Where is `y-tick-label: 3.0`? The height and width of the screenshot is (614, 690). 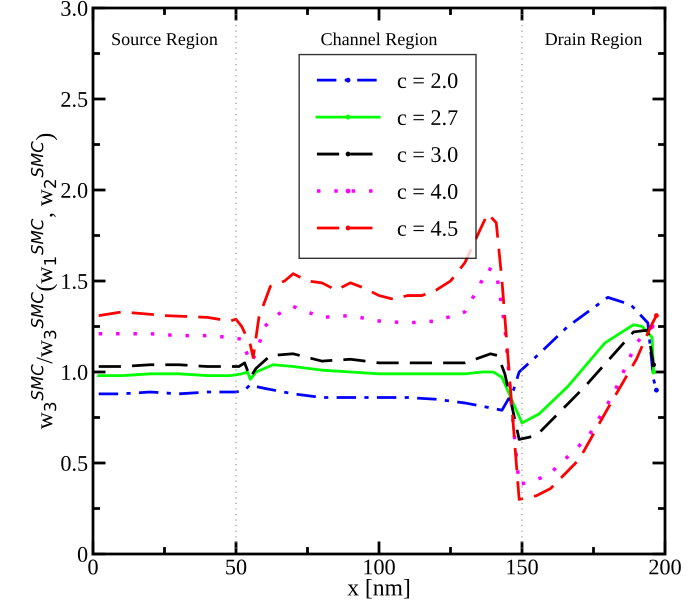
y-tick-label: 3.0 is located at coordinates (74, 8).